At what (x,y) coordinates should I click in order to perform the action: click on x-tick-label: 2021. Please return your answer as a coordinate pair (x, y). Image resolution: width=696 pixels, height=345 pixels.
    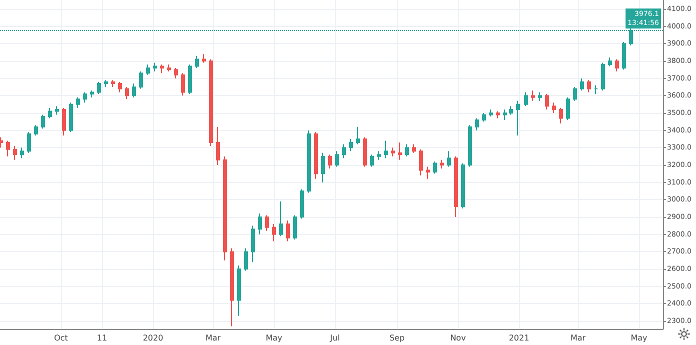
    Looking at the image, I should click on (519, 338).